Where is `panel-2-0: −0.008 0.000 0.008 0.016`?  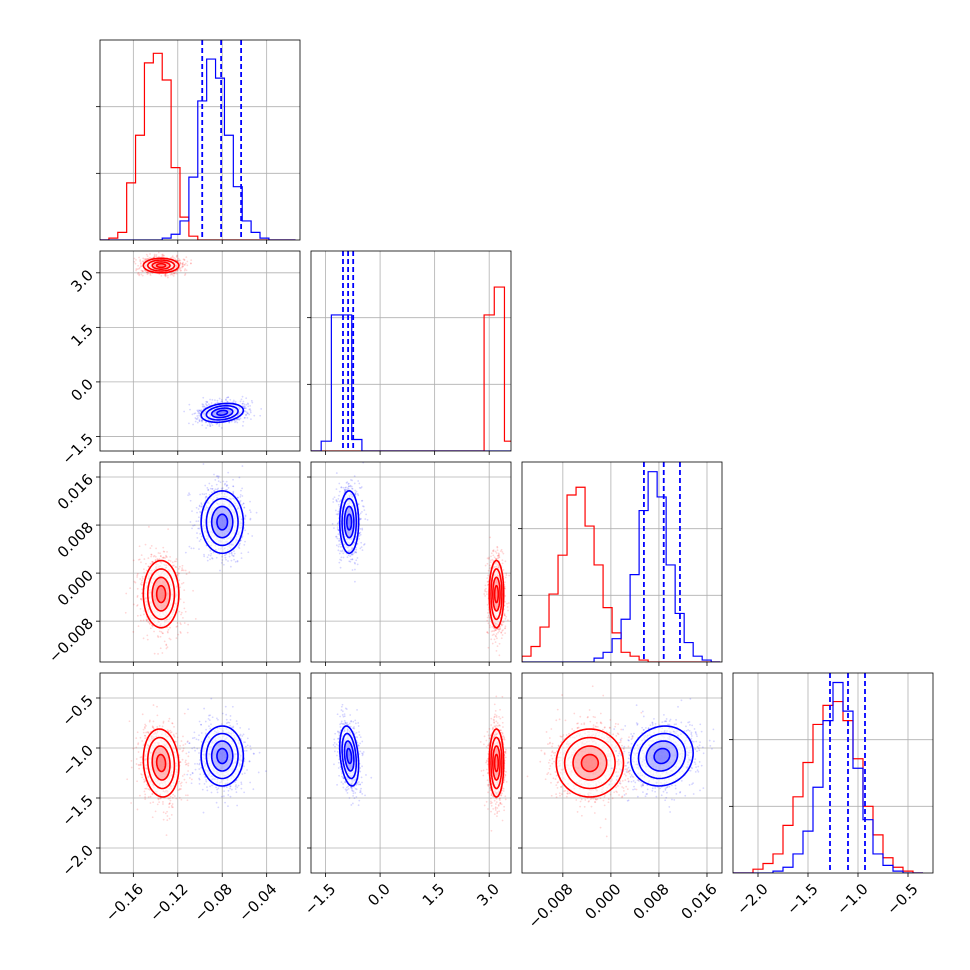
panel-2-0: −0.008 0.000 0.008 0.016 is located at coordinates (173, 563).